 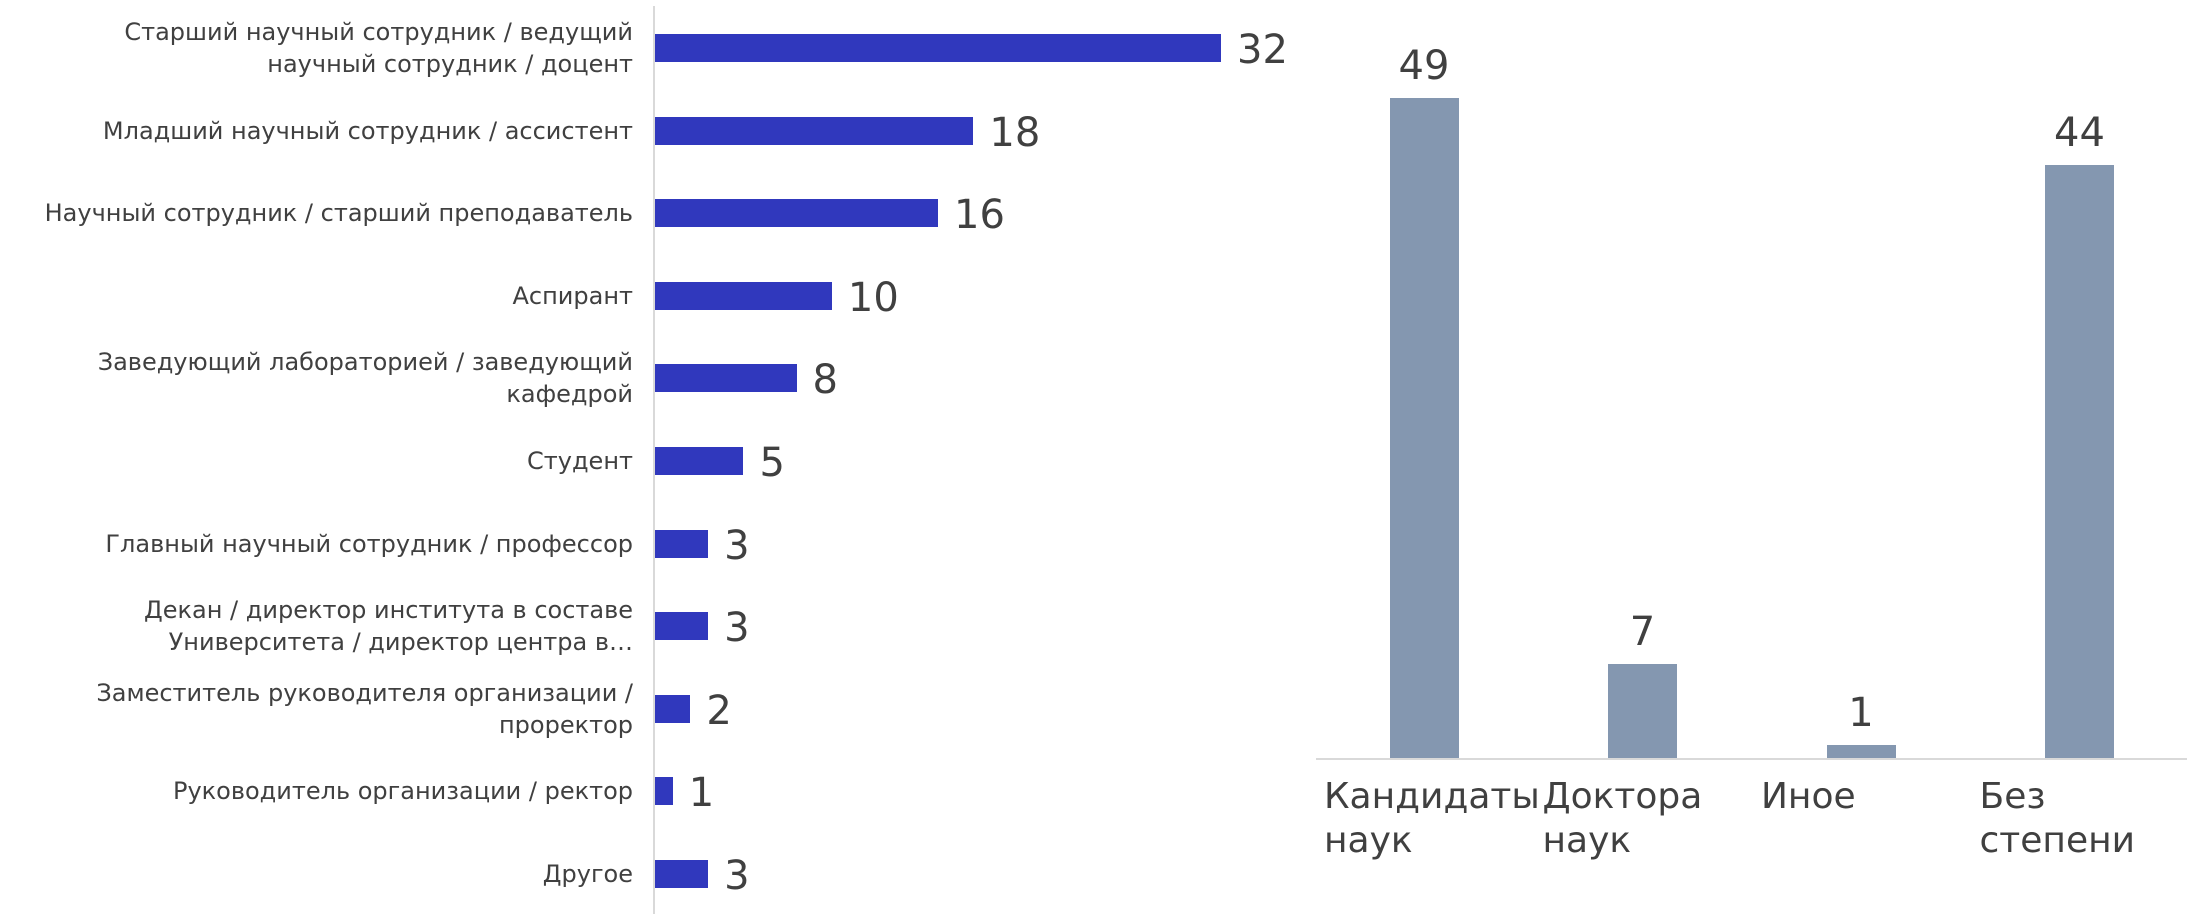 What do you see at coordinates (1015, 132) in the screenshot?
I see `value-label: 18` at bounding box center [1015, 132].